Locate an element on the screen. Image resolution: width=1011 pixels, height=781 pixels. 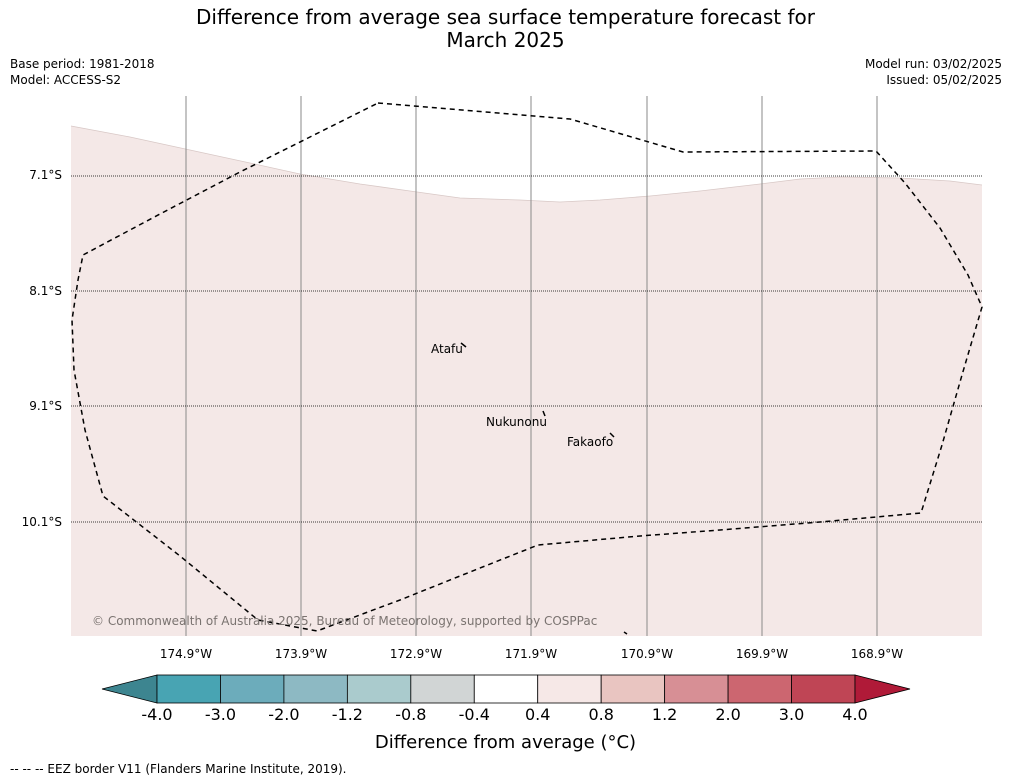
colorbar is located at coordinates (506, 689).